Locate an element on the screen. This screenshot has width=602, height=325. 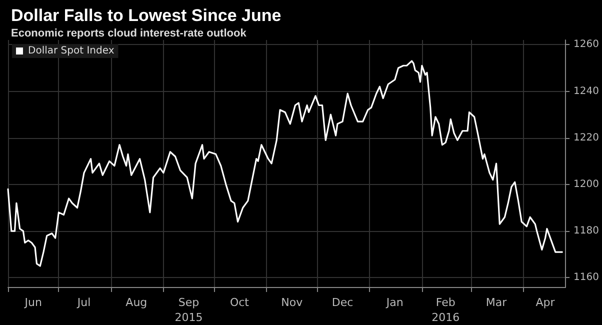
x-tick-label: Oct is located at coordinates (240, 302).